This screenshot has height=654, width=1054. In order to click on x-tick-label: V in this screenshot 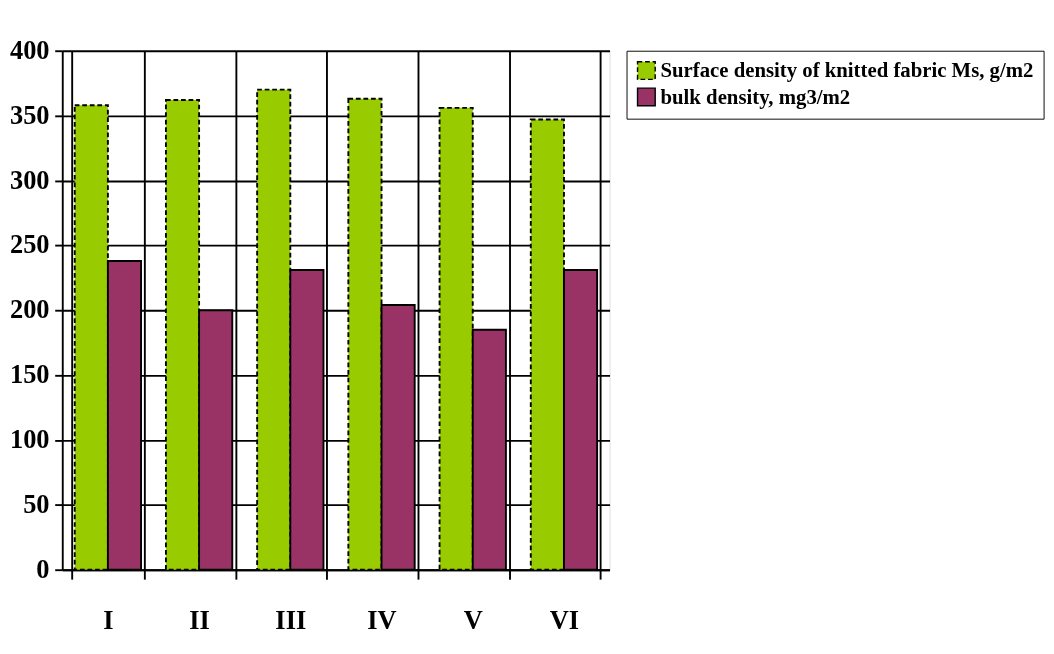, I will do `click(473, 619)`.